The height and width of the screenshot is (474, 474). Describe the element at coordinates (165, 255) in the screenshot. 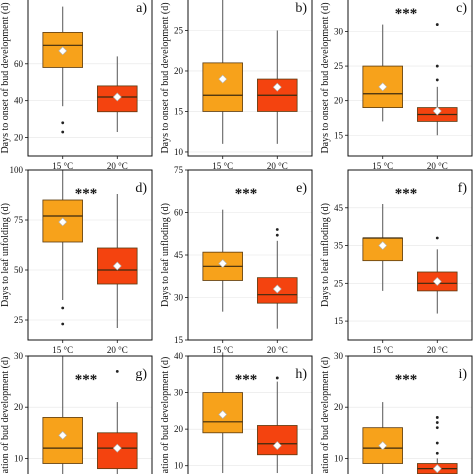

I see `y-axis-label: Days to leaf unfloding (d)` at that location.